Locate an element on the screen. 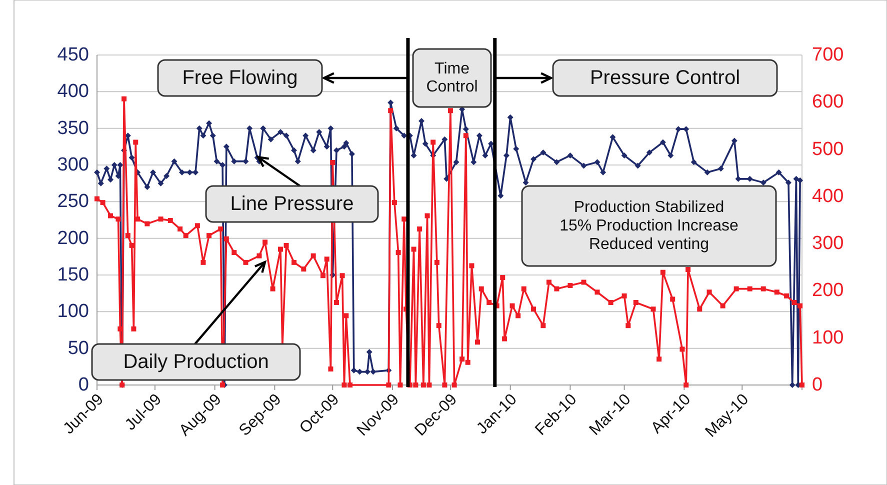 The width and height of the screenshot is (887, 485). y2-tick-label: 300 is located at coordinates (828, 243).